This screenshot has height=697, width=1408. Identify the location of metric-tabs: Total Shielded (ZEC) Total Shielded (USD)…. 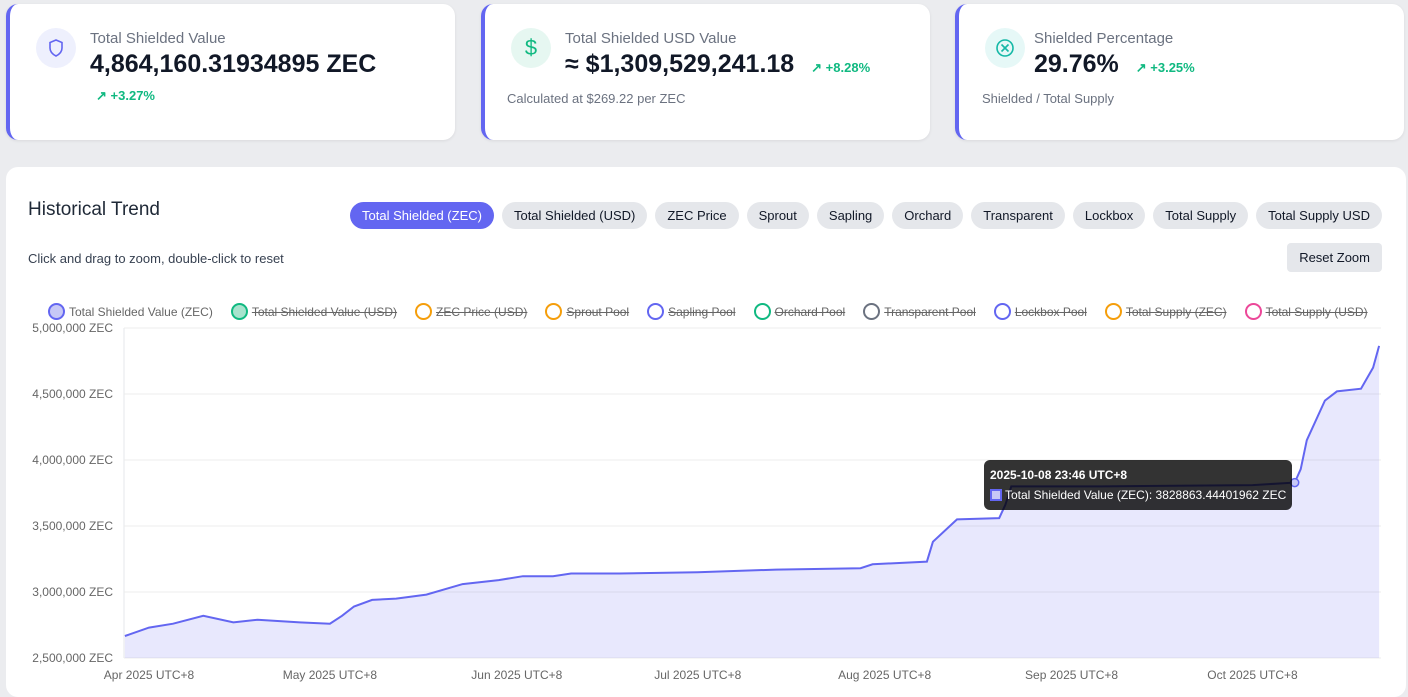
(866, 215).